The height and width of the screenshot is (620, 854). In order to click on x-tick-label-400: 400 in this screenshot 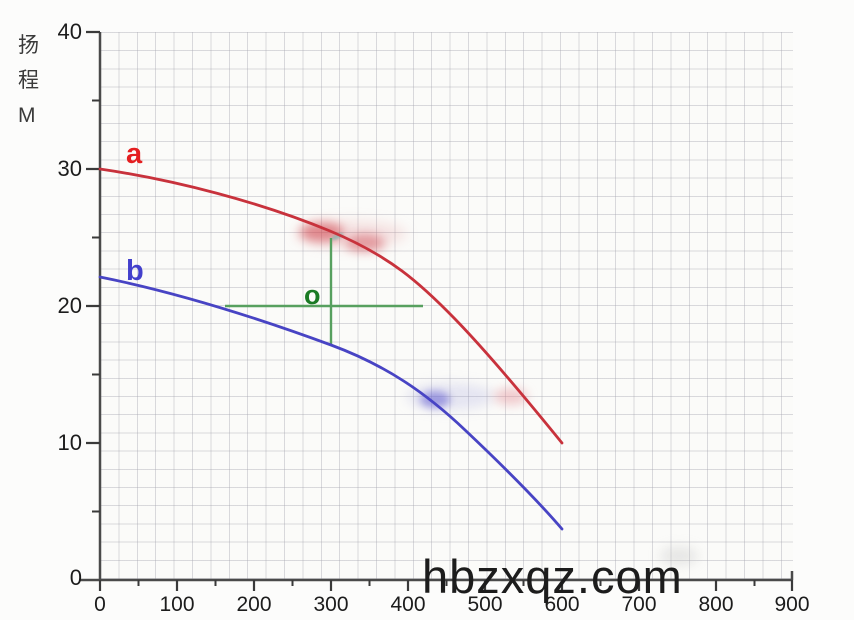, I will do `click(408, 604)`.